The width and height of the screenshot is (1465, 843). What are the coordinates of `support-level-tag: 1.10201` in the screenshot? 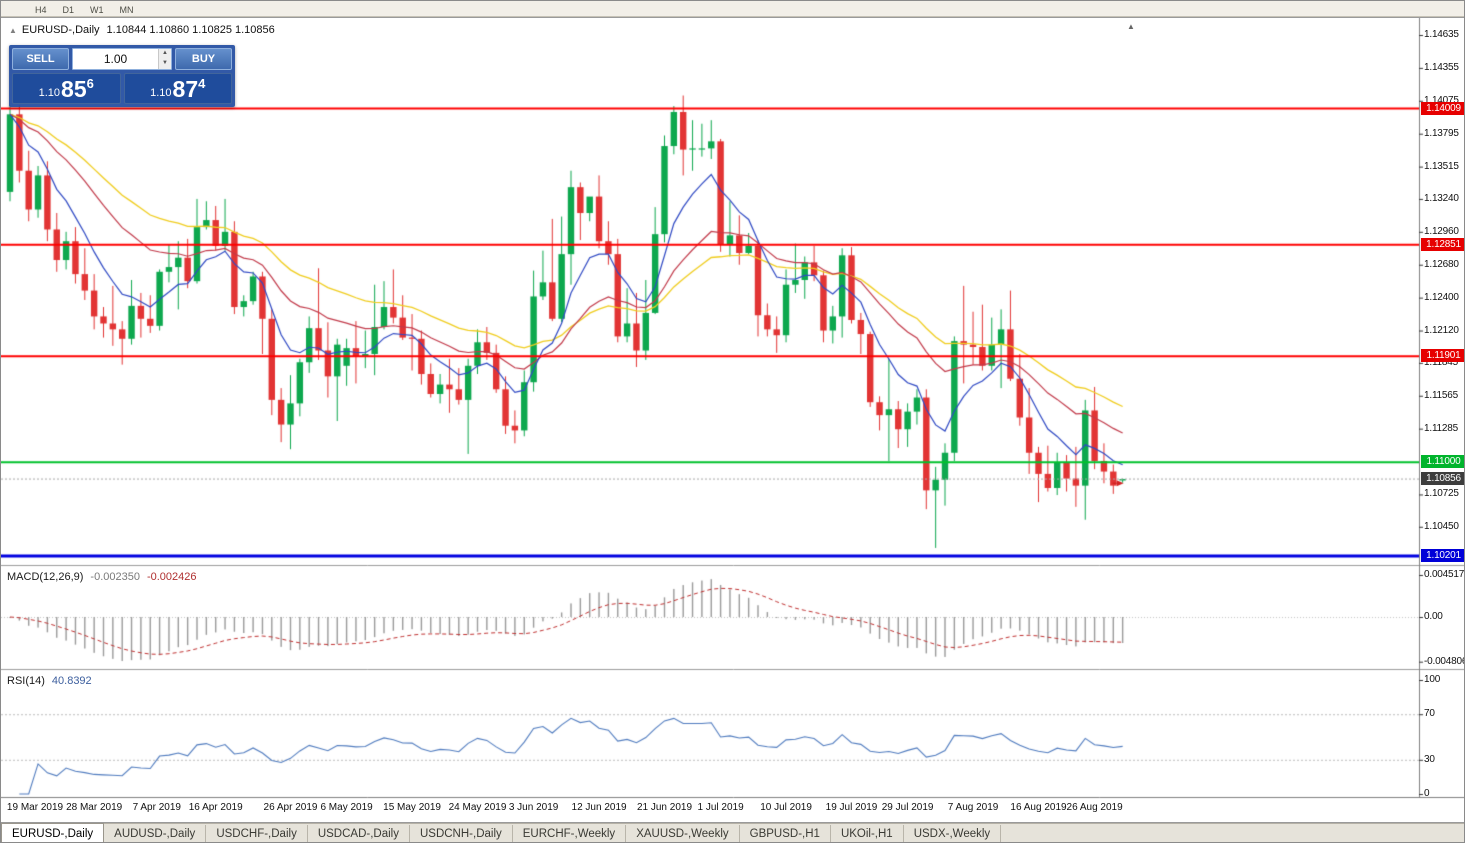 It's located at (1442, 556).